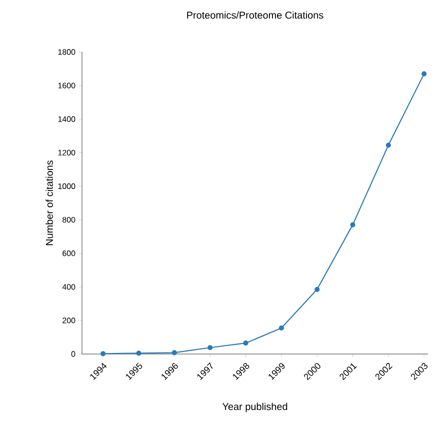  I want to click on chart-title: Proteomics/Proteome Citations, so click(255, 15).